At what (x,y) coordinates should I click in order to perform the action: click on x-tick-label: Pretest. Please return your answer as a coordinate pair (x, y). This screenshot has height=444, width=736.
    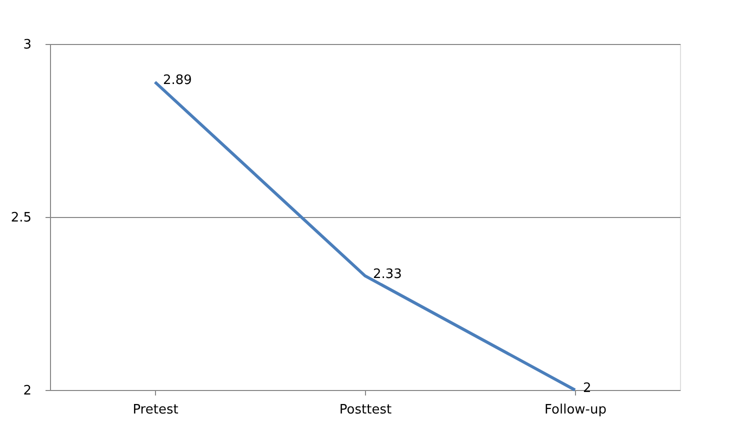
    Looking at the image, I should click on (155, 410).